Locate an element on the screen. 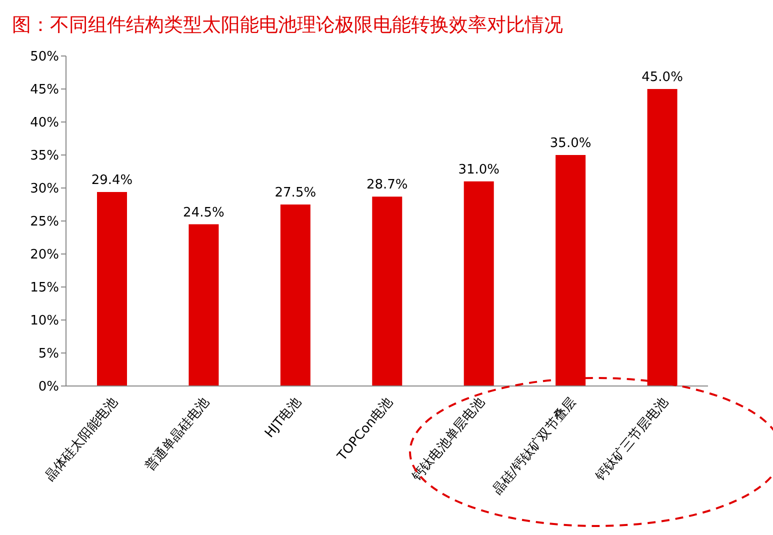 The height and width of the screenshot is (535, 773). data-label: 27.5% is located at coordinates (295, 193).